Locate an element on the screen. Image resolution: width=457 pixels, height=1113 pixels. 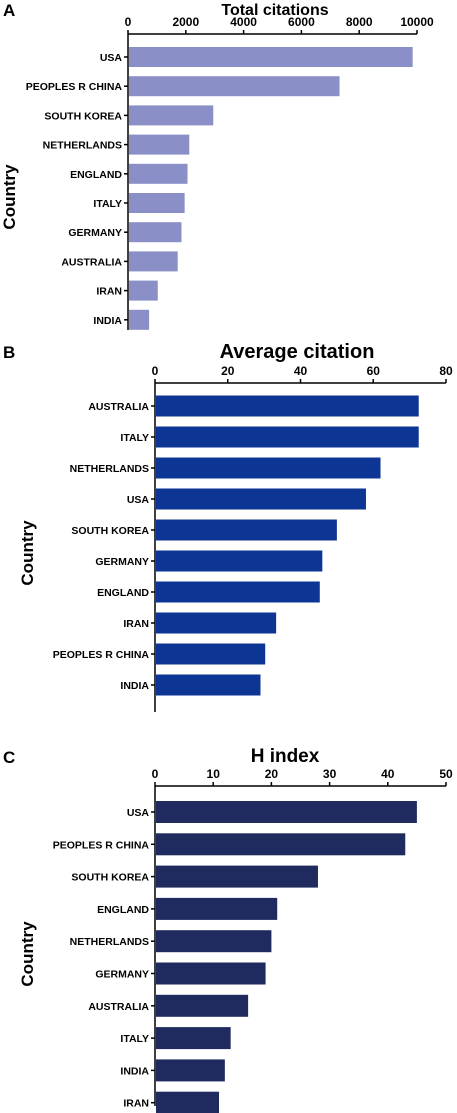
panel-a-category-label: ENGLAND is located at coordinates (96, 175).